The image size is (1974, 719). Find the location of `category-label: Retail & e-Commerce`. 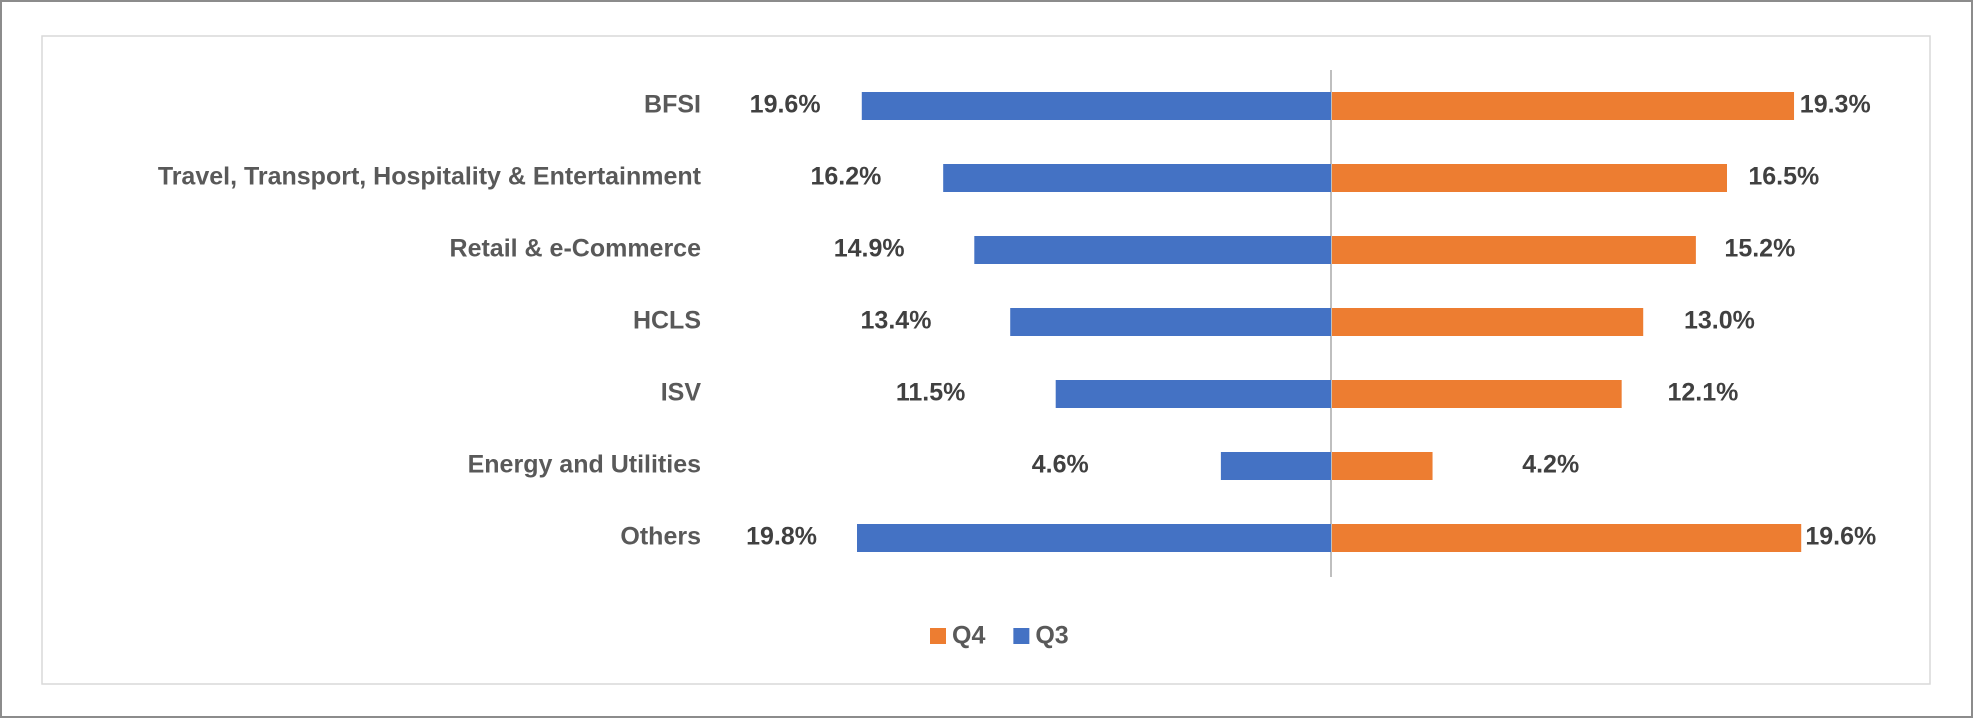

category-label: Retail & e-Commerce is located at coordinates (576, 249).